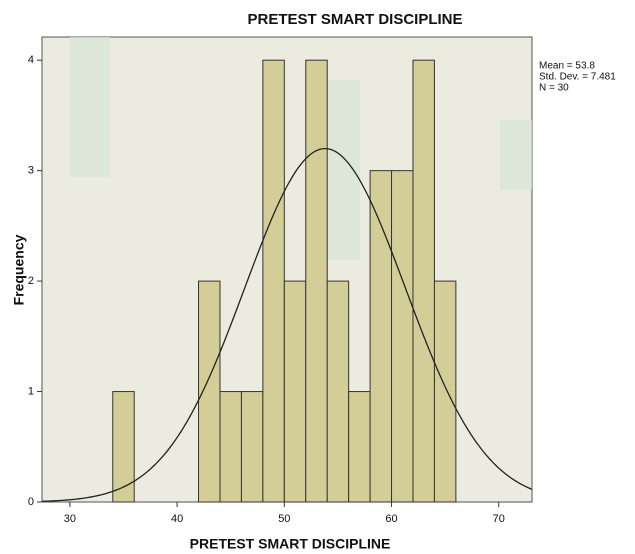 This screenshot has width=635, height=554. What do you see at coordinates (554, 88) in the screenshot?
I see `stat-text: N = 30` at bounding box center [554, 88].